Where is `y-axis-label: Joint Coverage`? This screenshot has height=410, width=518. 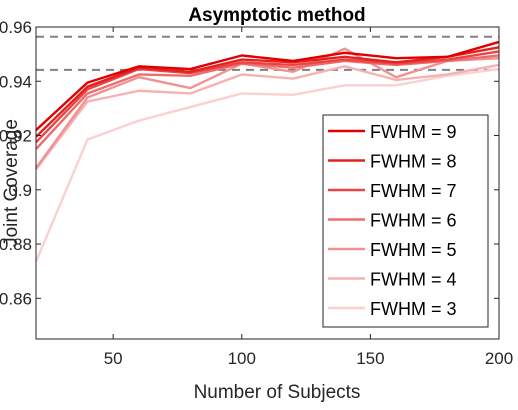 y-axis-label: Joint Coverage is located at coordinates (11, 183).